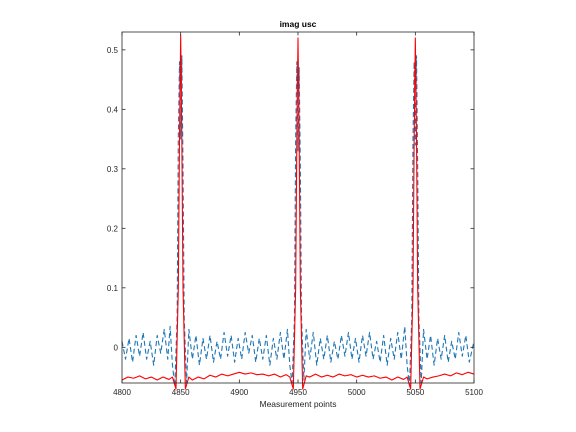 This screenshot has height=432, width=576. Describe the element at coordinates (113, 169) in the screenshot. I see `y-tick-label: 0.3` at that location.